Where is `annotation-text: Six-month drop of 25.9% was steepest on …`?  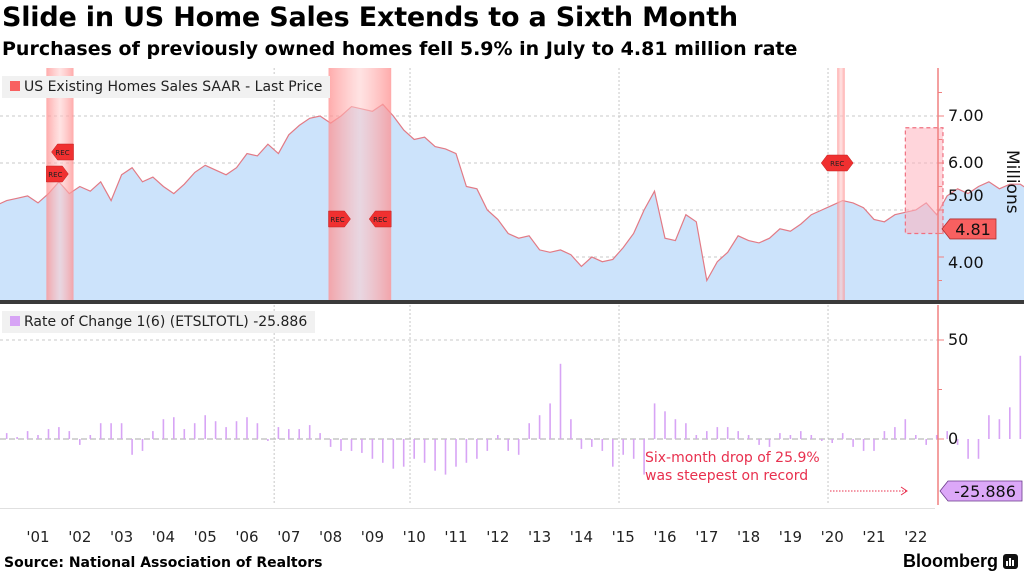
annotation-text: Six-month drop of 25.9% was steepest on … is located at coordinates (732, 467).